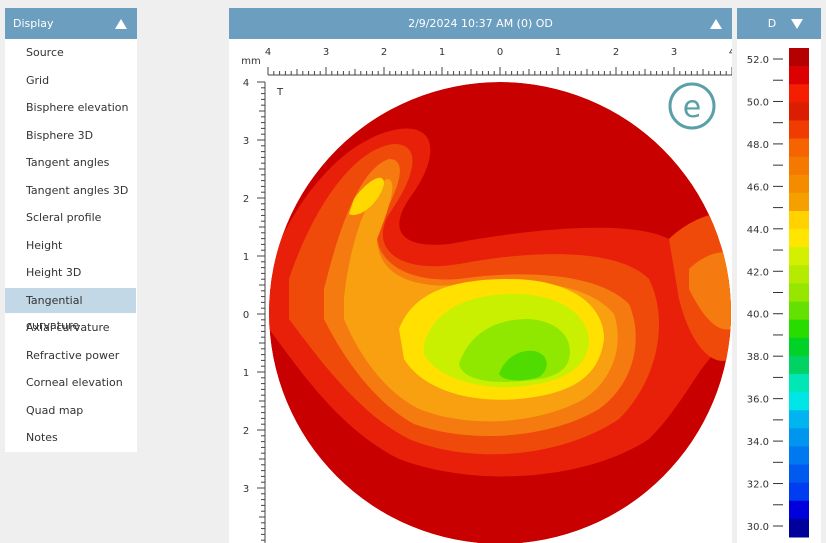 The image size is (826, 543). I want to click on scale-label: 30.0, so click(758, 527).